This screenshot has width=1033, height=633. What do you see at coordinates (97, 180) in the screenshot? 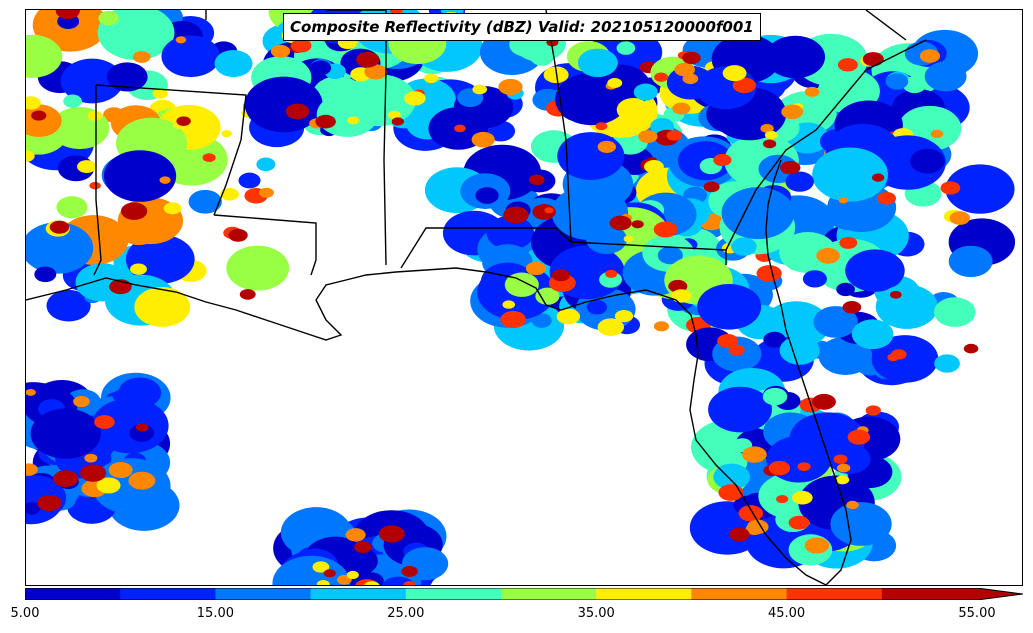
I see `state-line-ar-la` at bounding box center [97, 180].